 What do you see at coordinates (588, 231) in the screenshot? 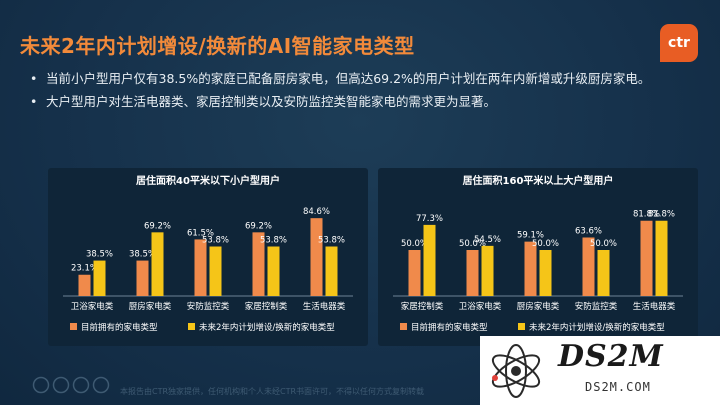
I see `data-label: 63.6%` at bounding box center [588, 231].